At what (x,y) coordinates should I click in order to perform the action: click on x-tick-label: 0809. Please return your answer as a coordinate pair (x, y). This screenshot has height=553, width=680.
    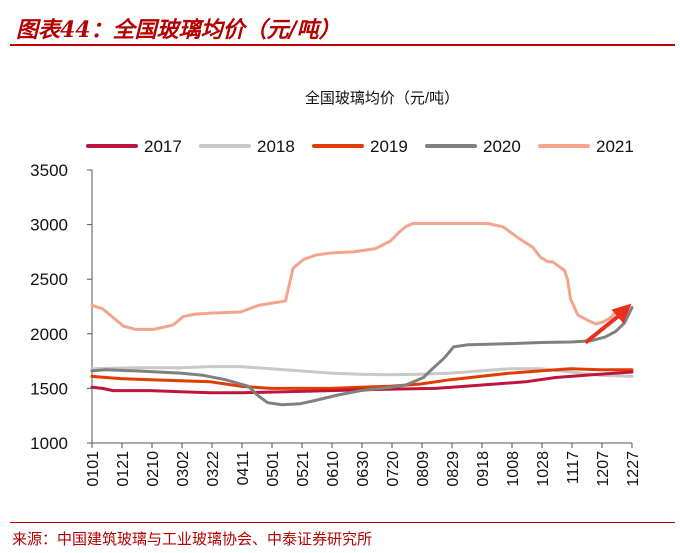
    Looking at the image, I should click on (423, 469).